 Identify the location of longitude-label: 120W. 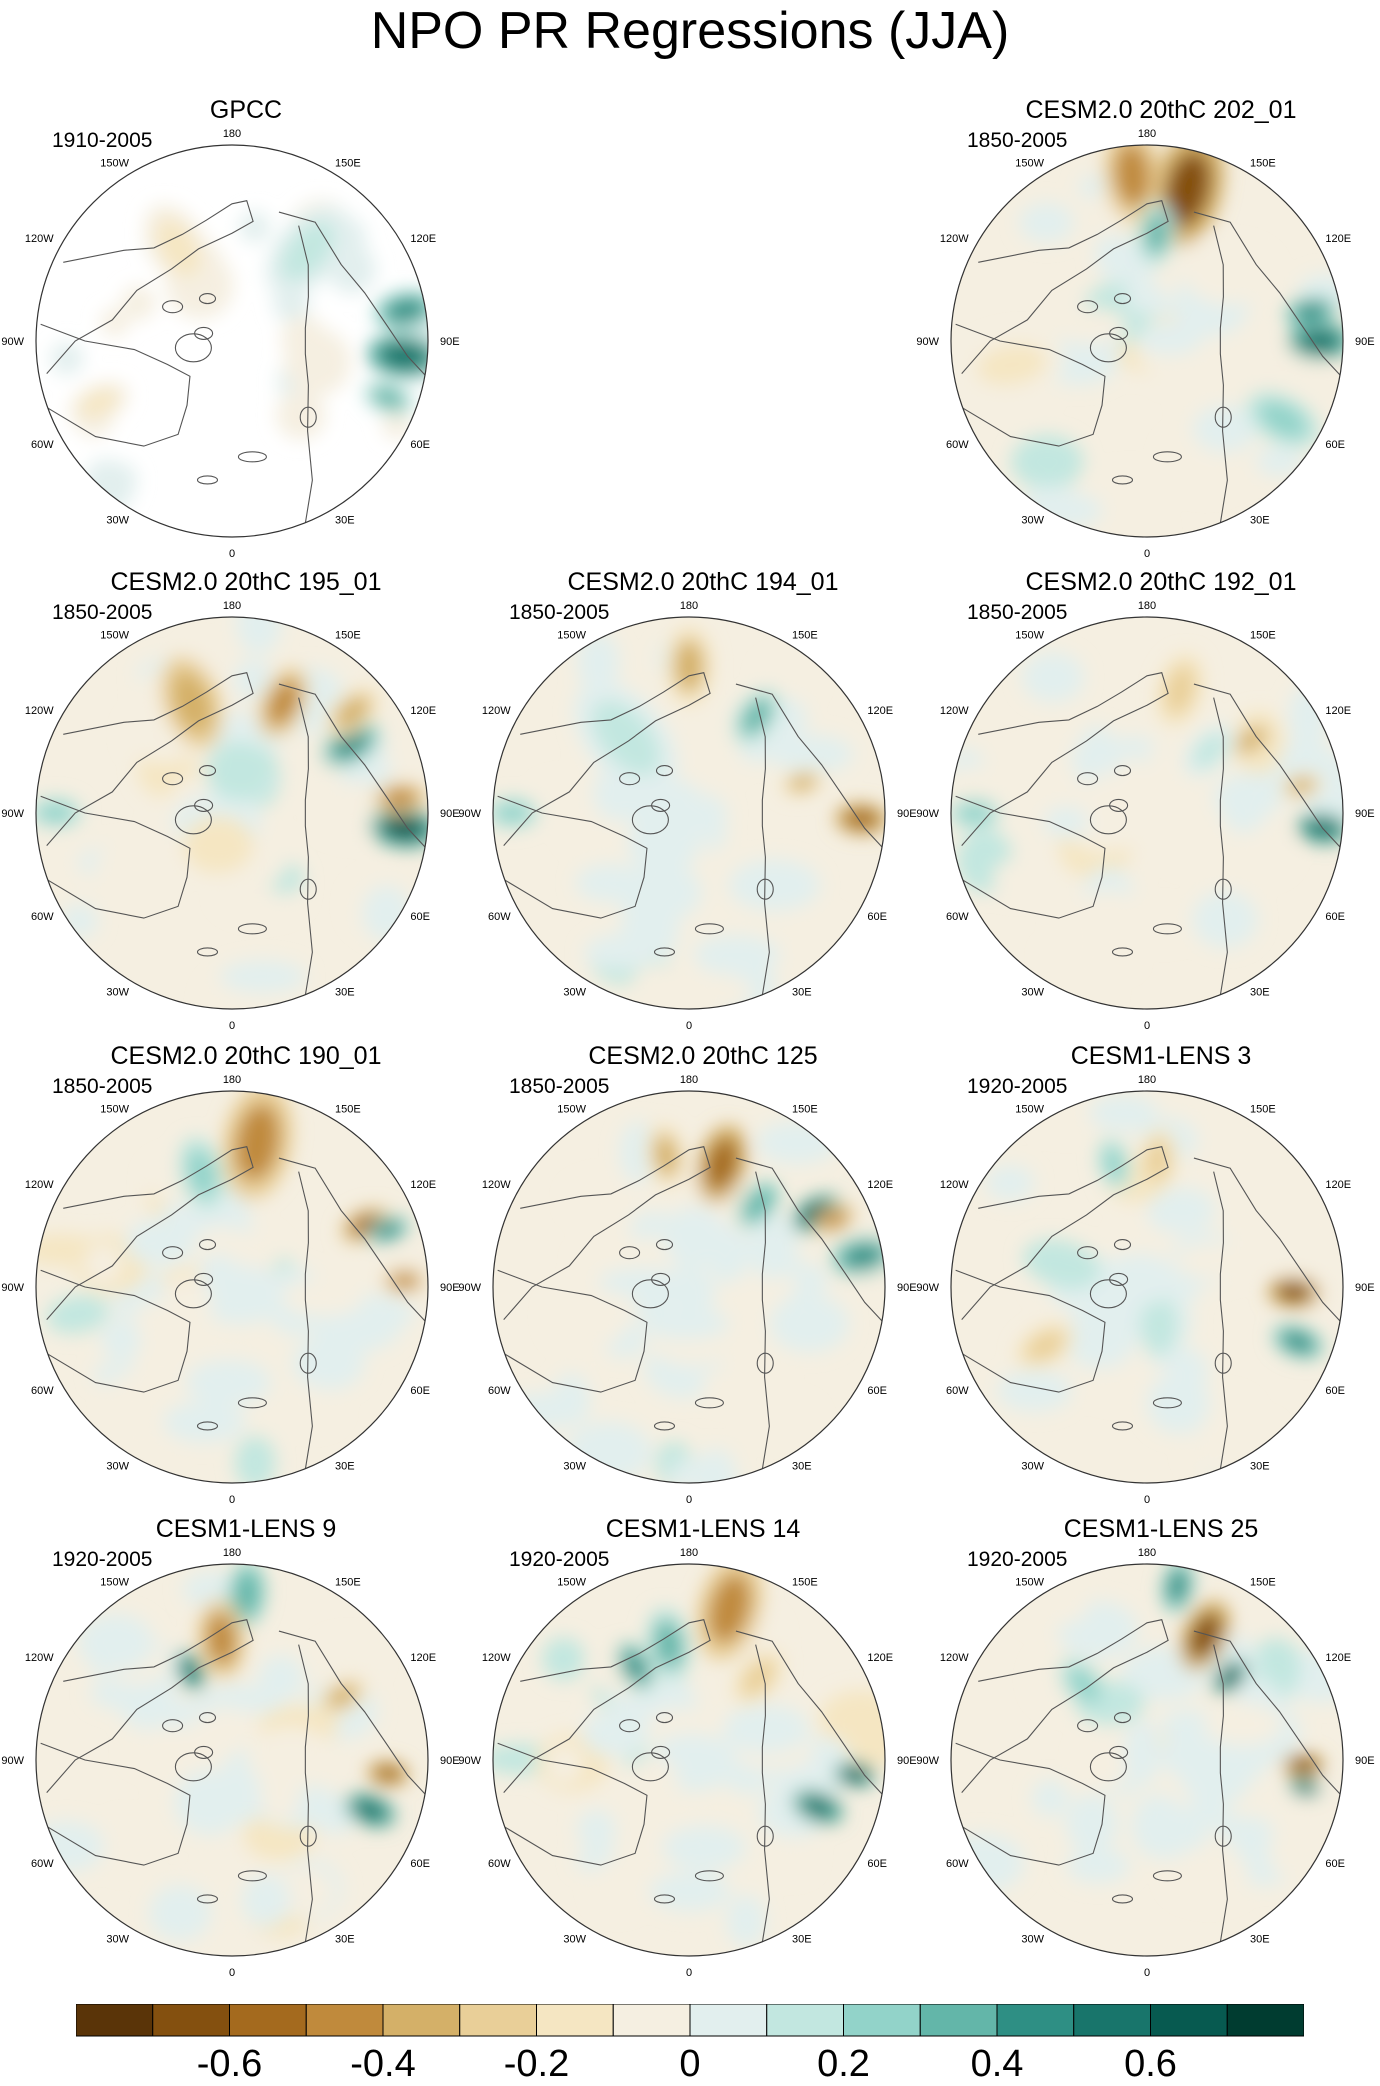
(39, 1185).